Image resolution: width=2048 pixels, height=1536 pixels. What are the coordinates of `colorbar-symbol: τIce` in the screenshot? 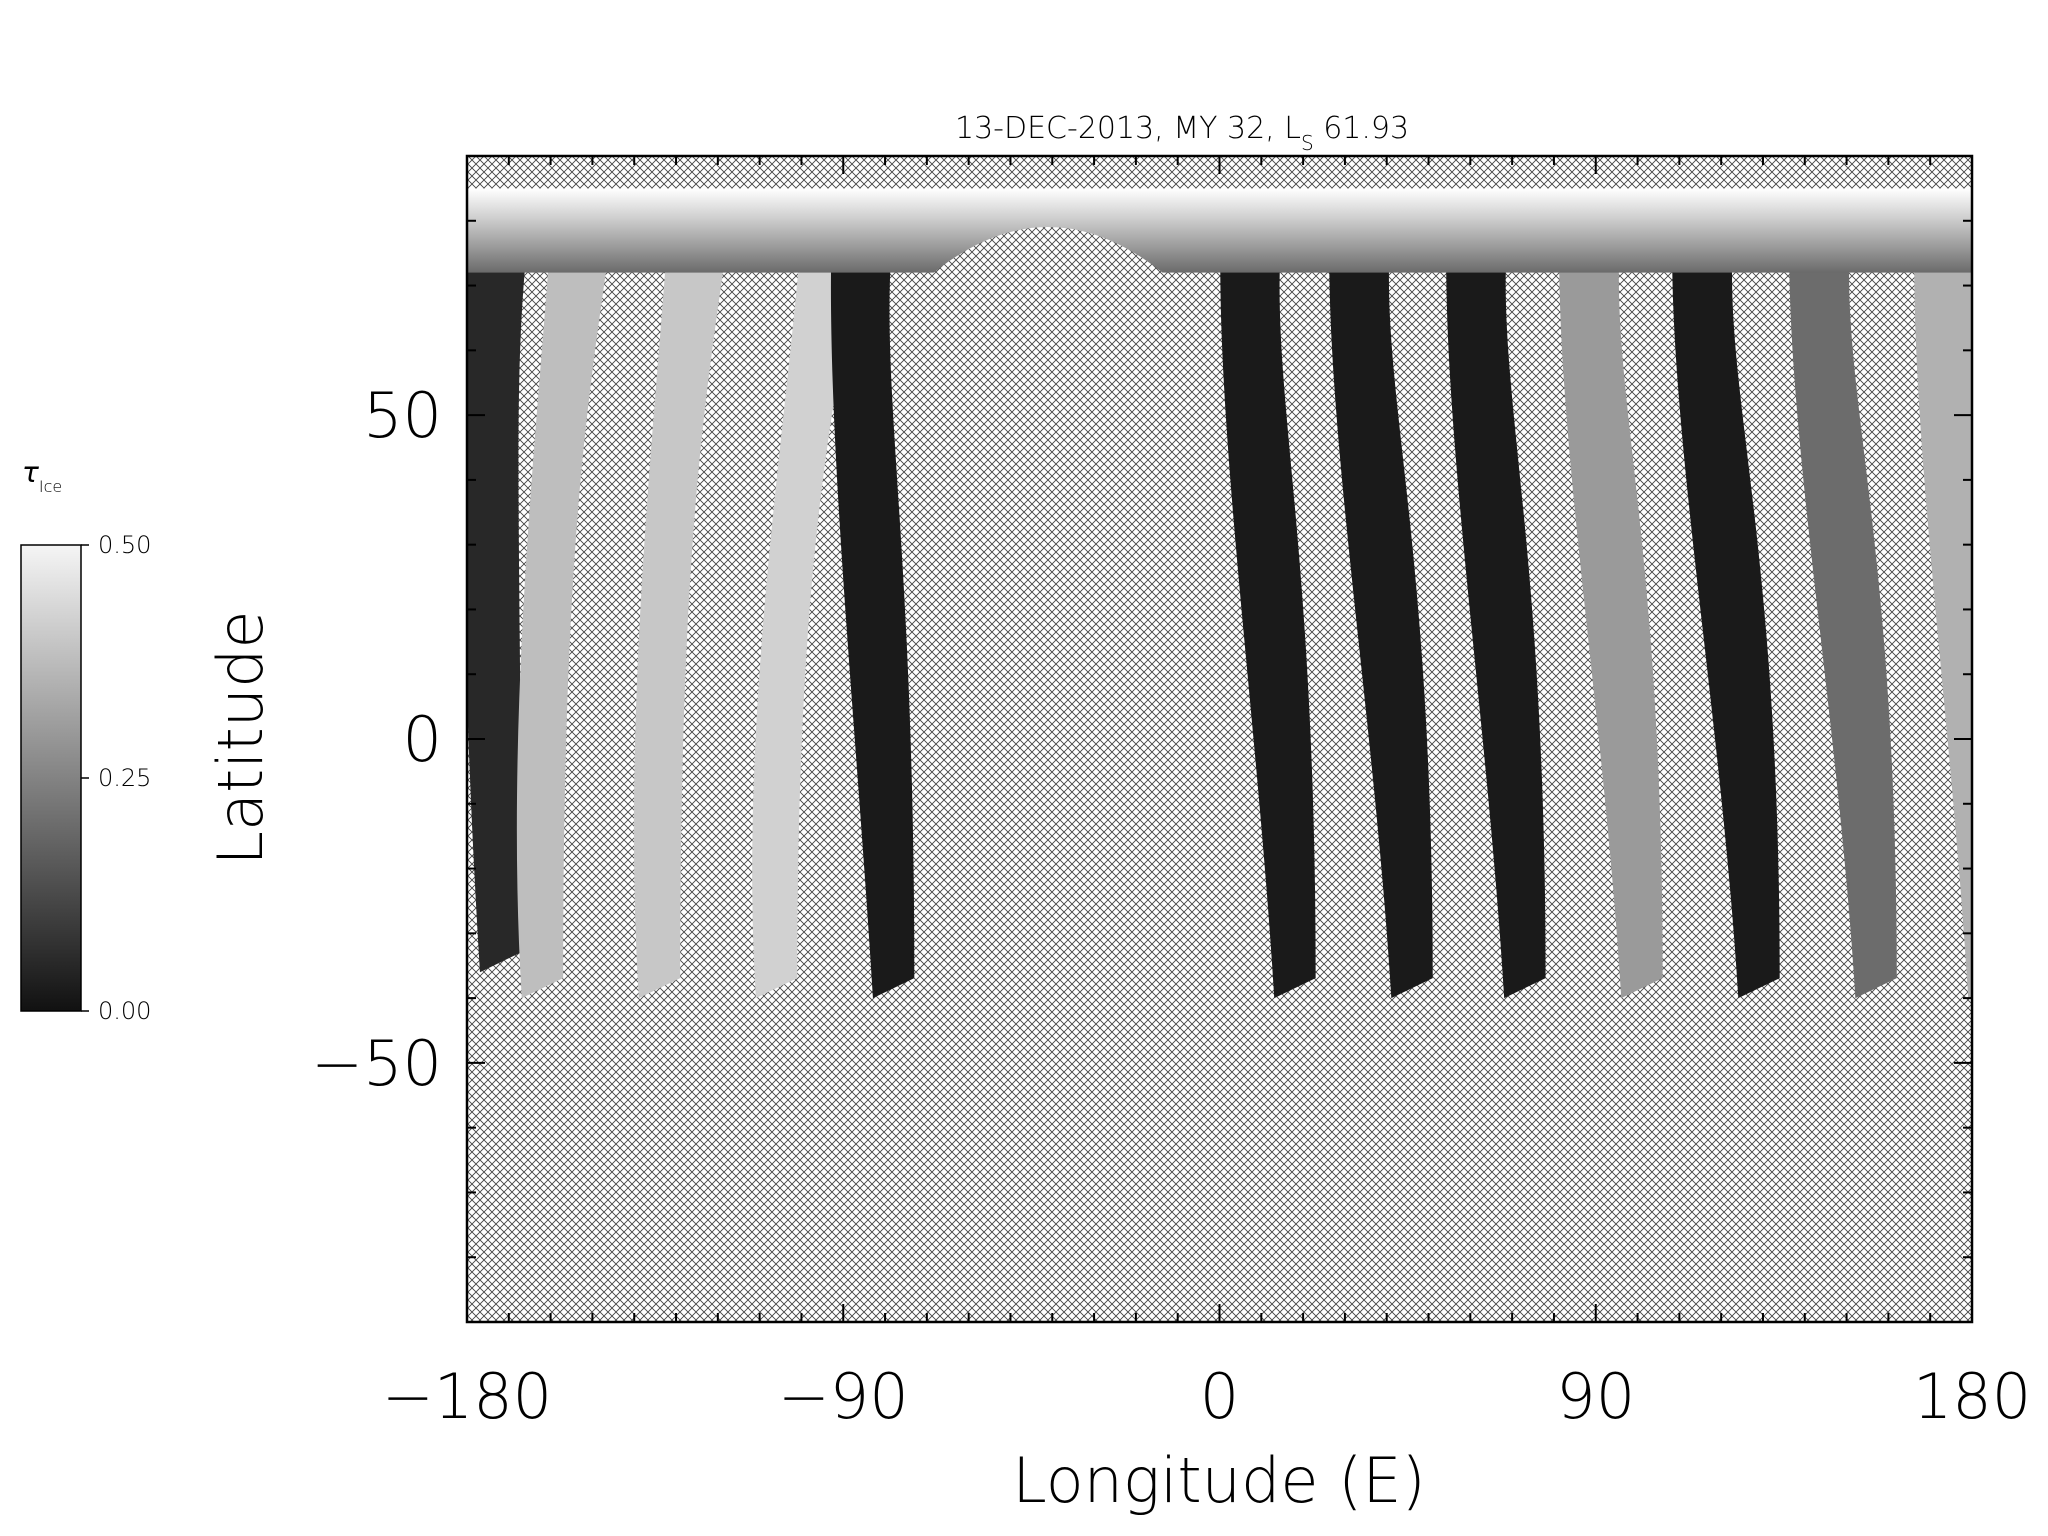 It's located at (42, 476).